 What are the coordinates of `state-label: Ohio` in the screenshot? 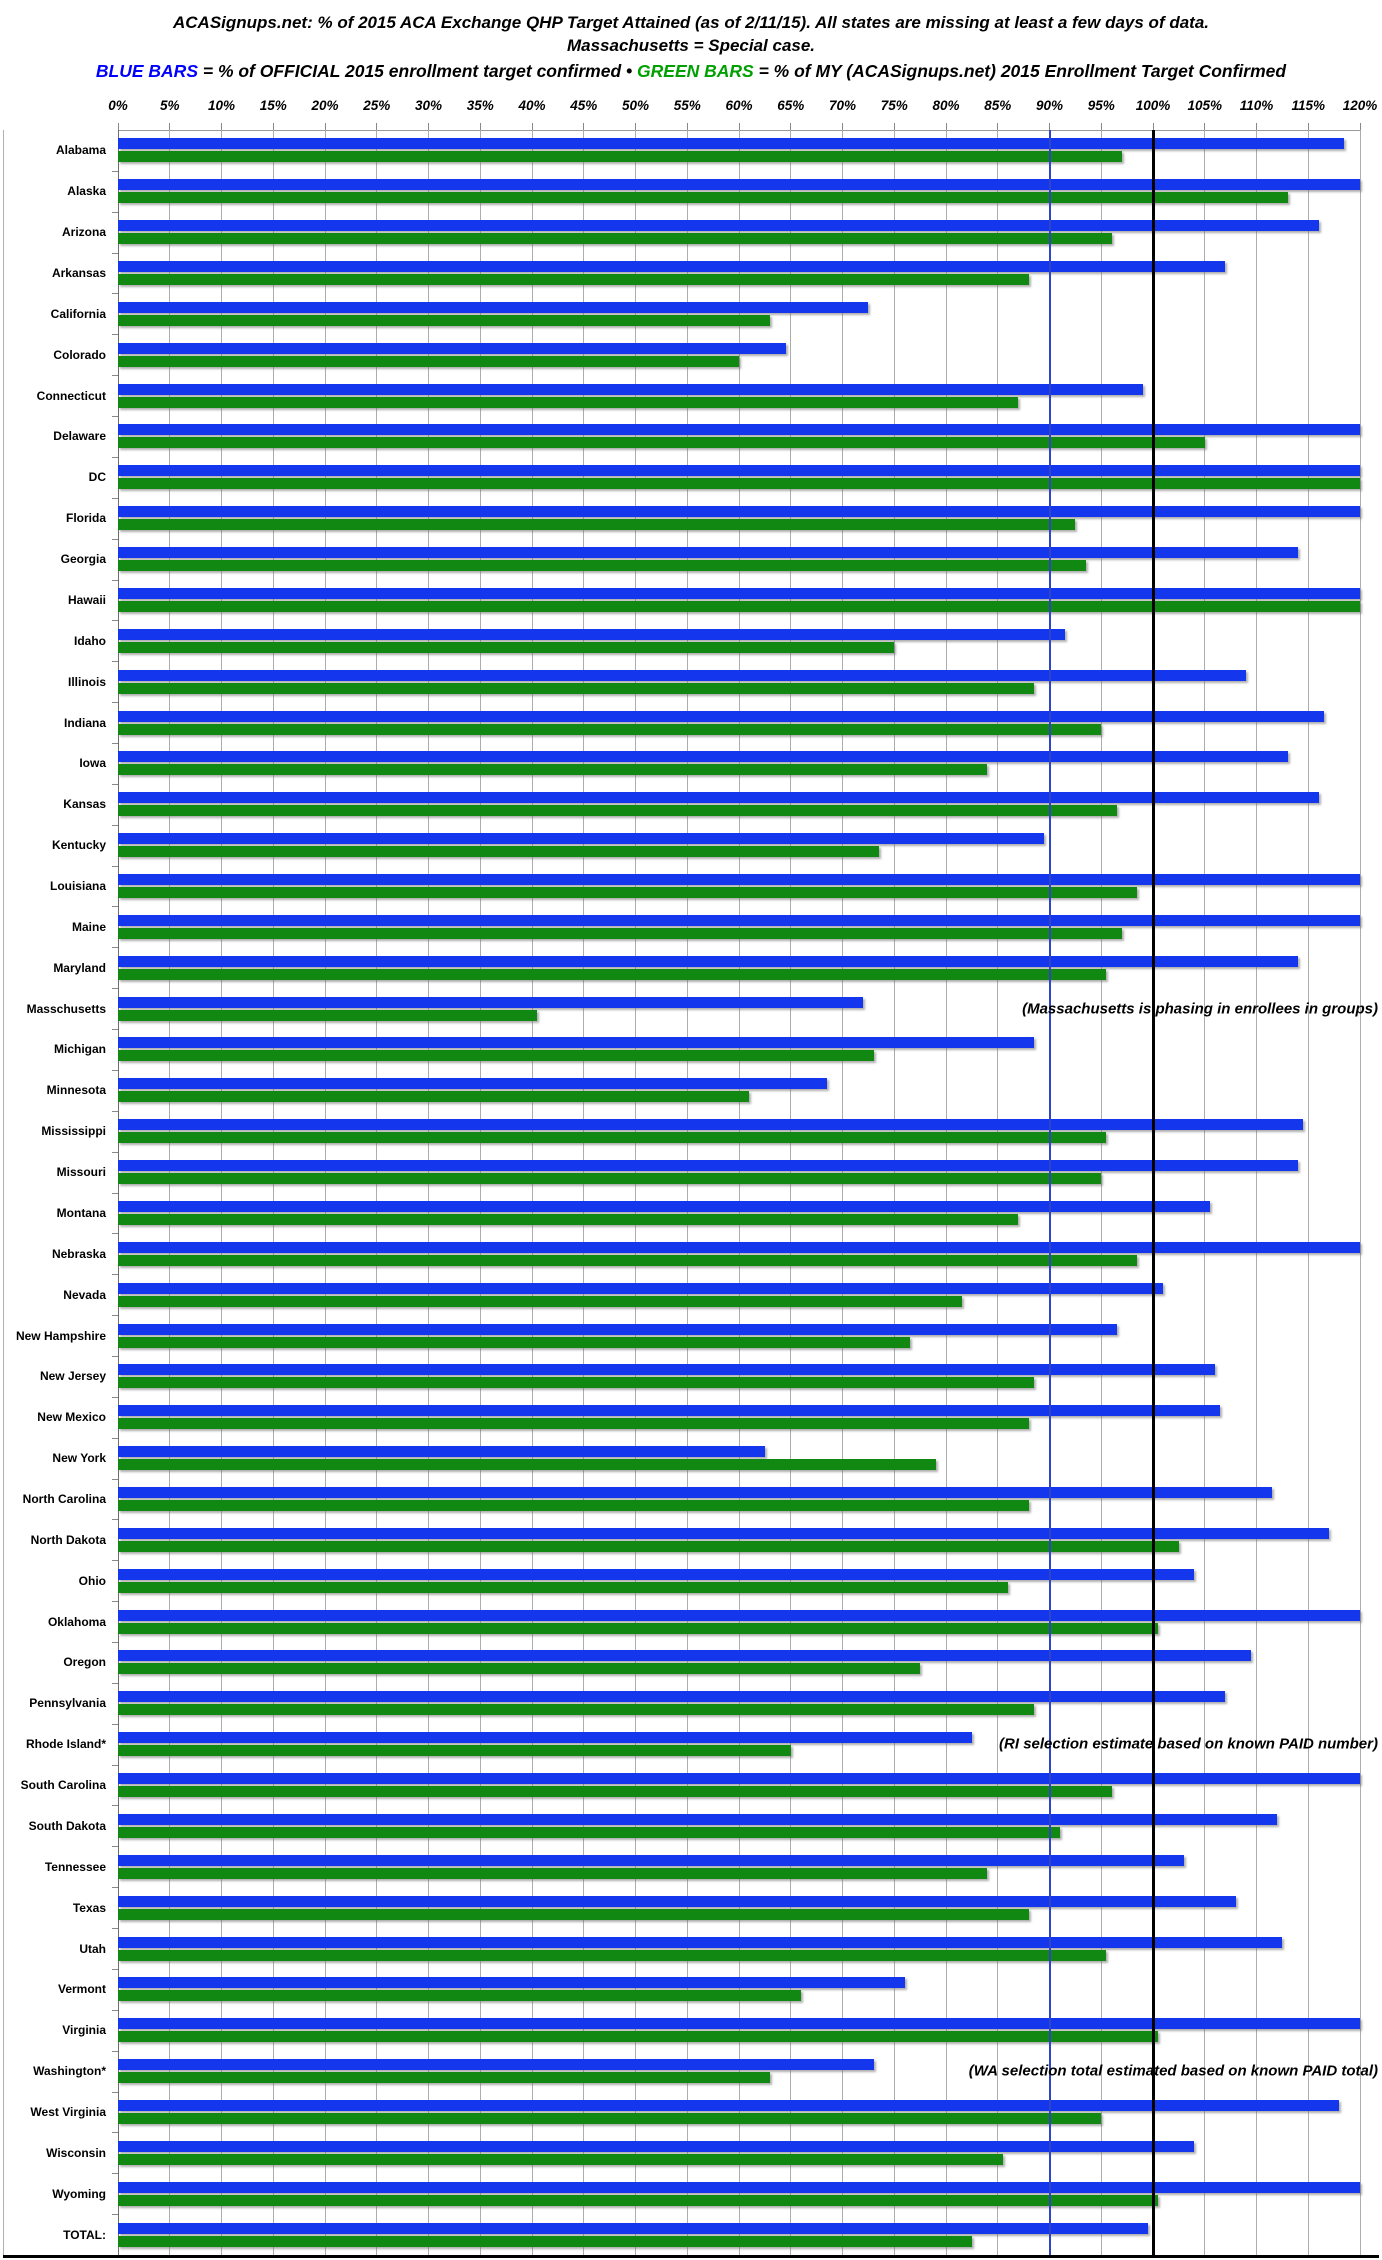 It's located at (92, 1580).